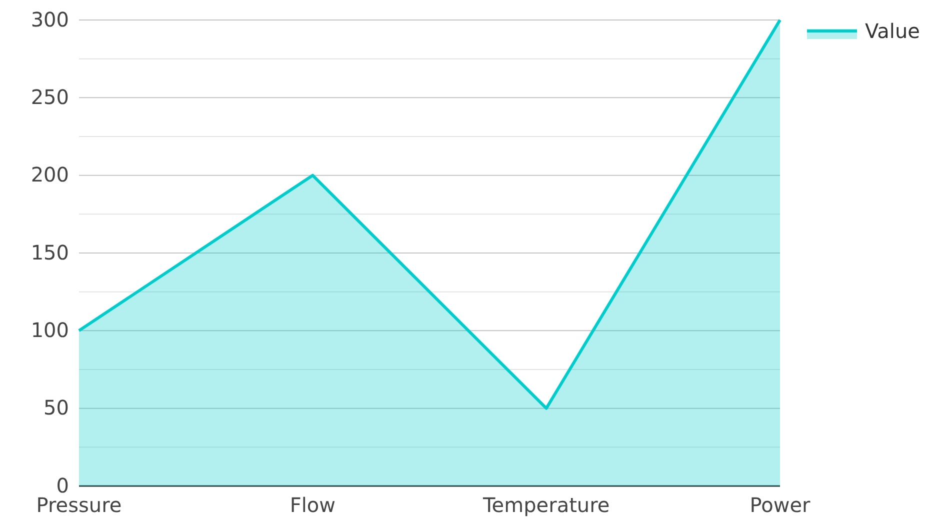 Image resolution: width=931 pixels, height=528 pixels. I want to click on y-tick-label: 150, so click(49, 252).